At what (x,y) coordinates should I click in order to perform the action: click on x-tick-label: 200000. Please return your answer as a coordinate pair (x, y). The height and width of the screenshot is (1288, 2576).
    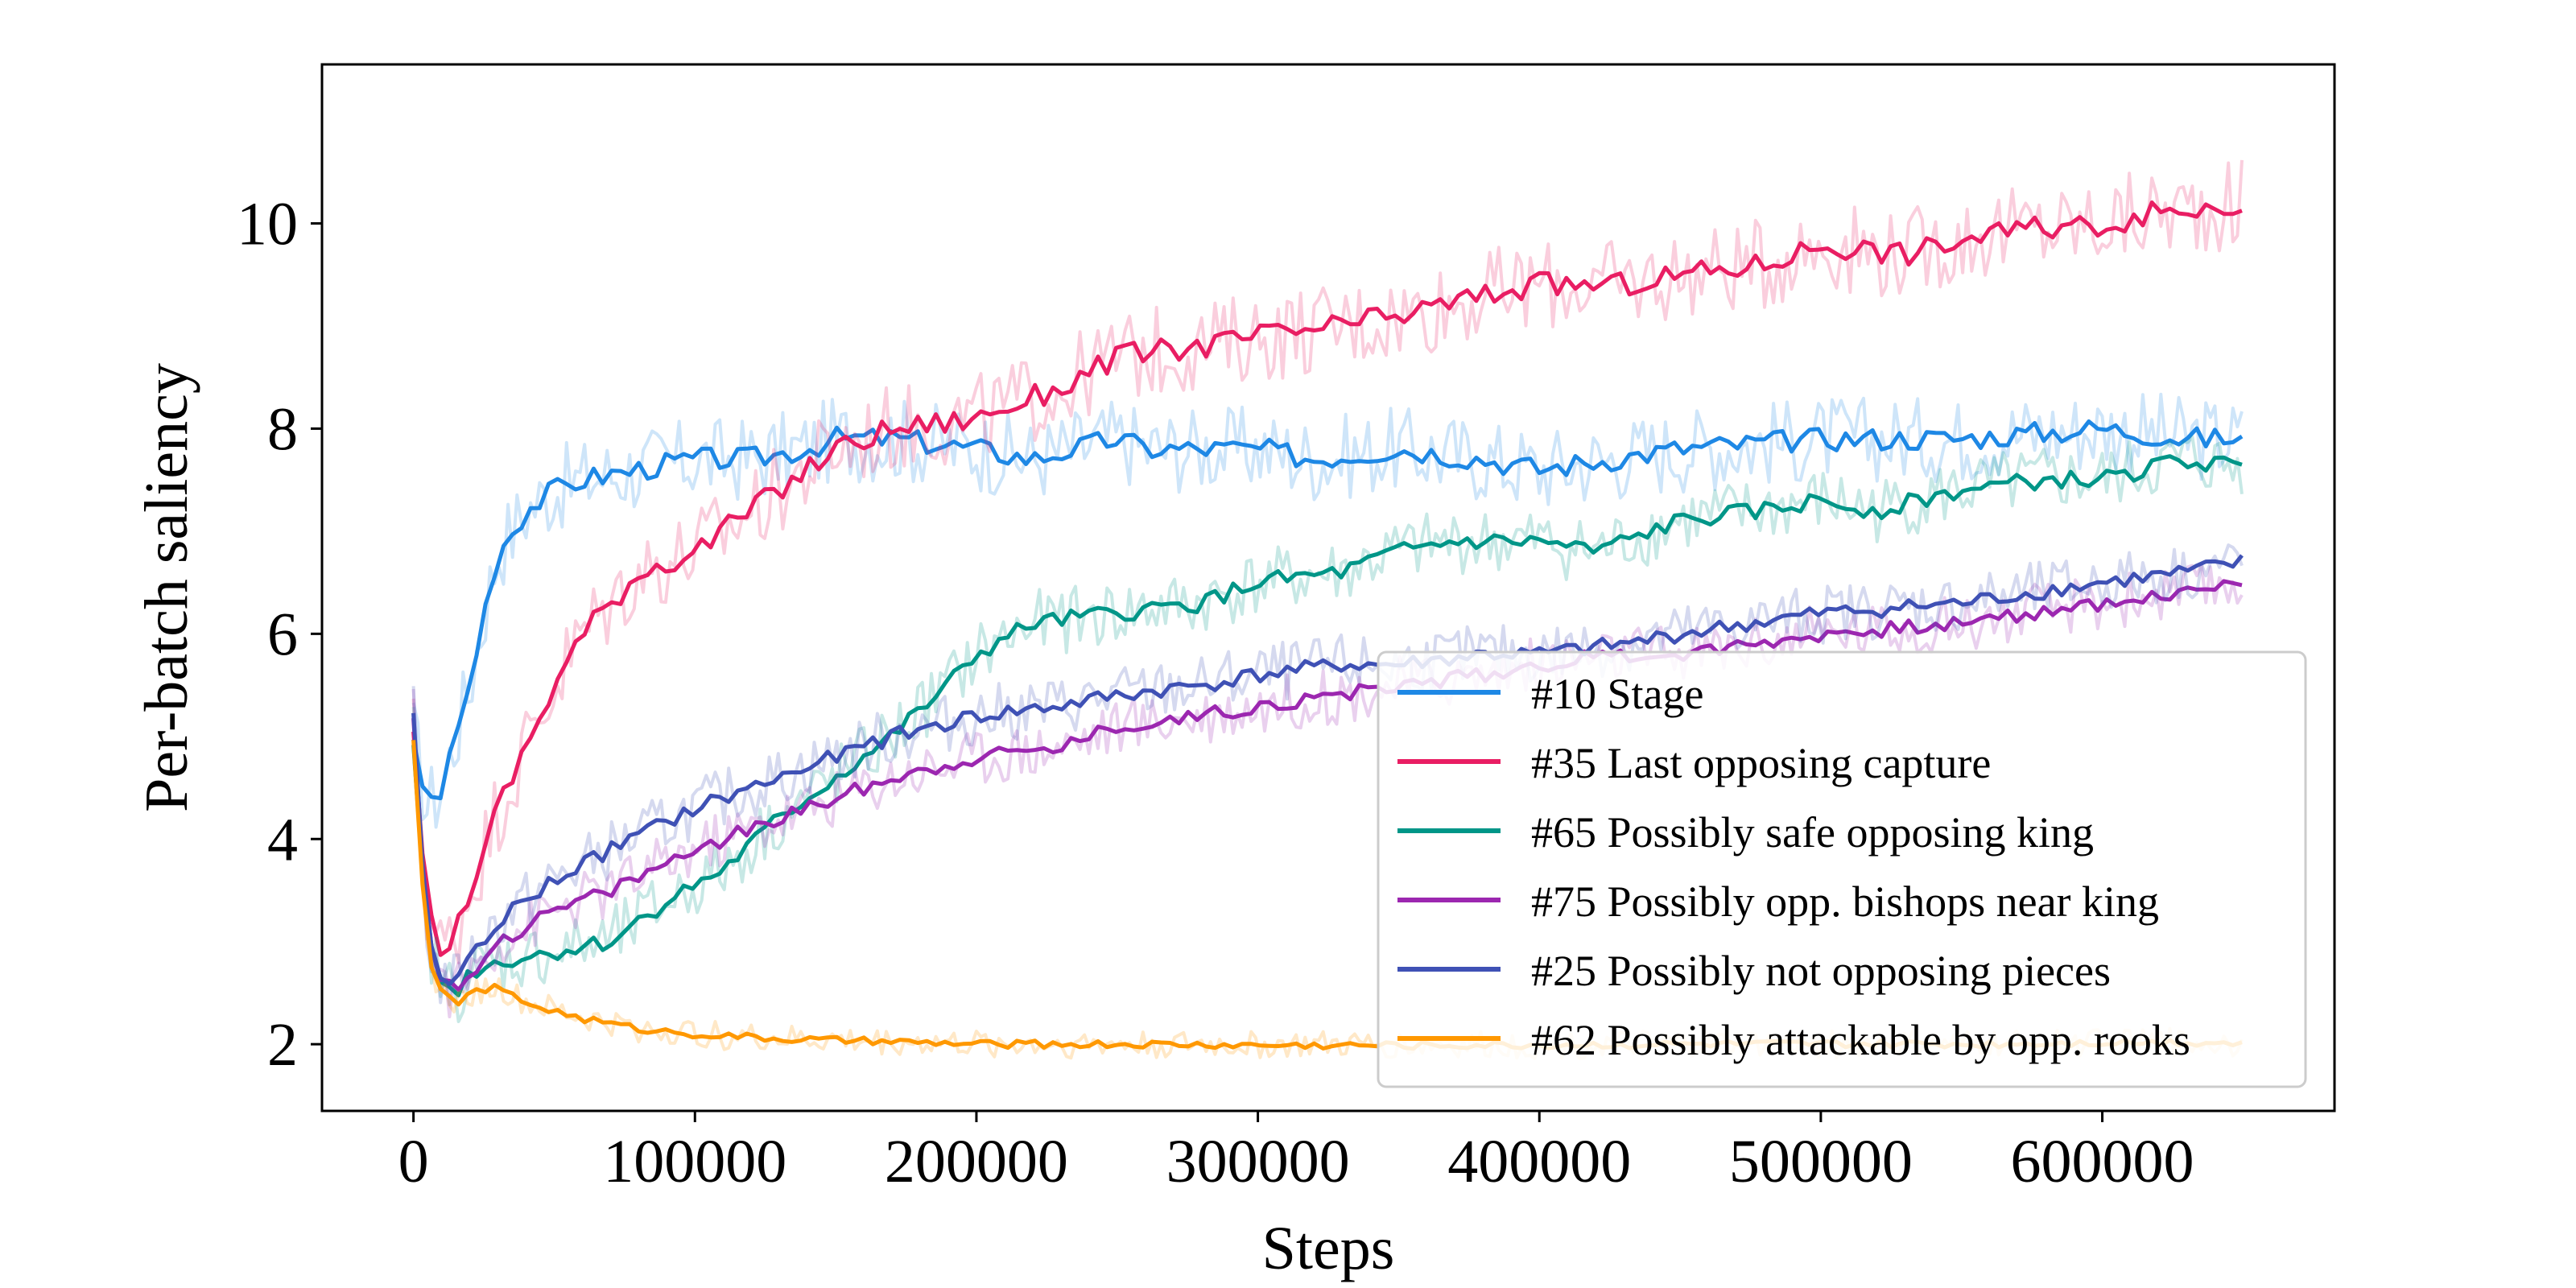
    Looking at the image, I should click on (976, 1161).